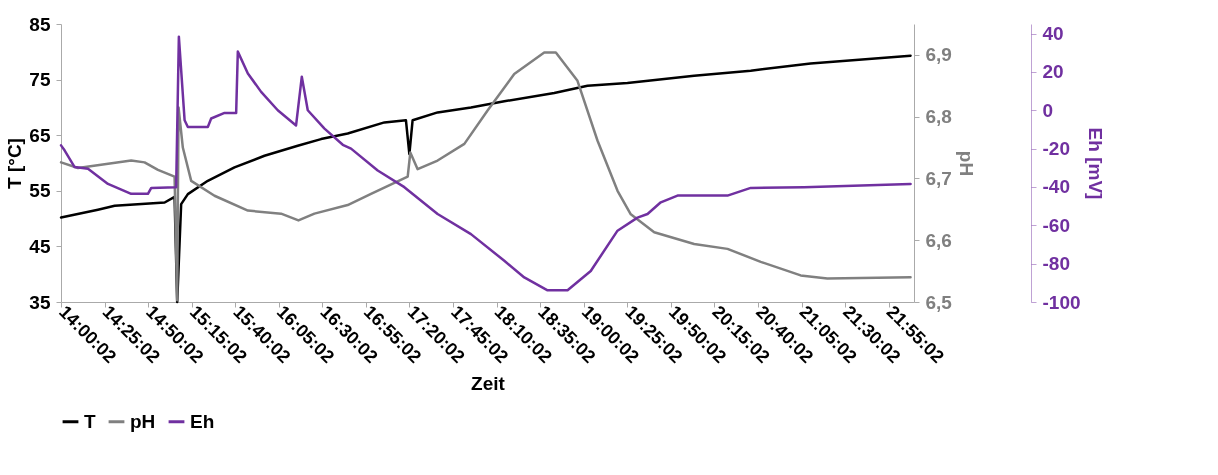 The image size is (1218, 475). What do you see at coordinates (202, 421) in the screenshot?
I see `legend-label: Eh` at bounding box center [202, 421].